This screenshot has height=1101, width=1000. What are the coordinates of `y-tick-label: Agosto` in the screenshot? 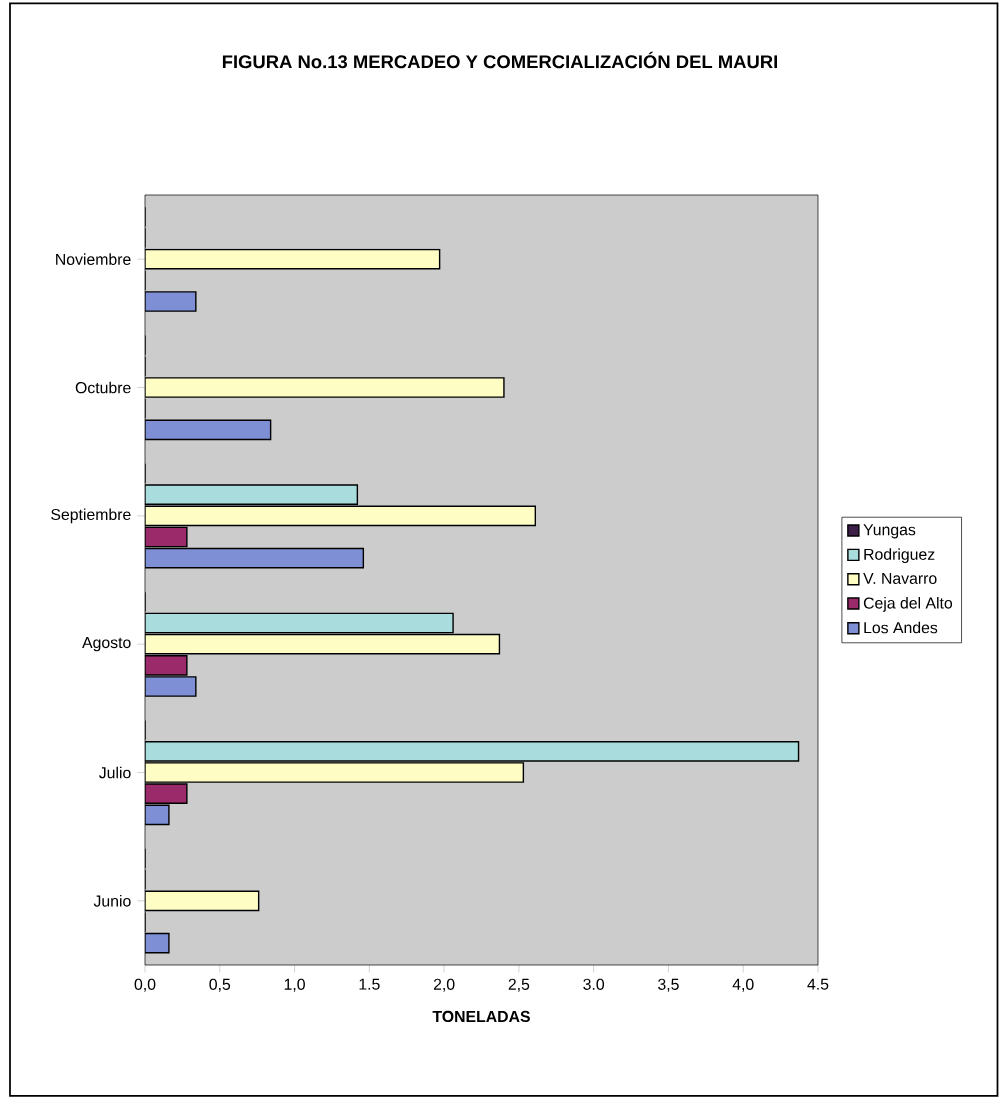 It's located at (106, 644).